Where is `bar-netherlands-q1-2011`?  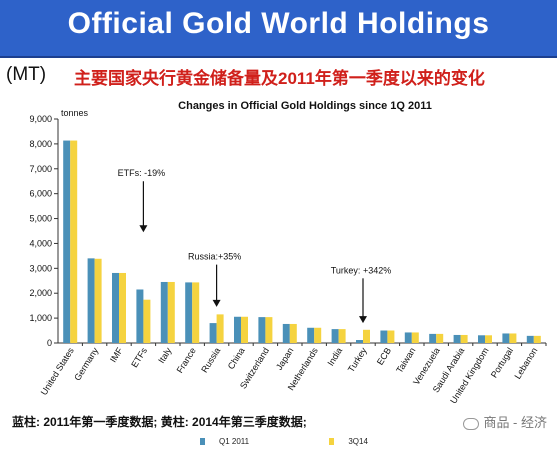 bar-netherlands-q1-2011 is located at coordinates (311, 335).